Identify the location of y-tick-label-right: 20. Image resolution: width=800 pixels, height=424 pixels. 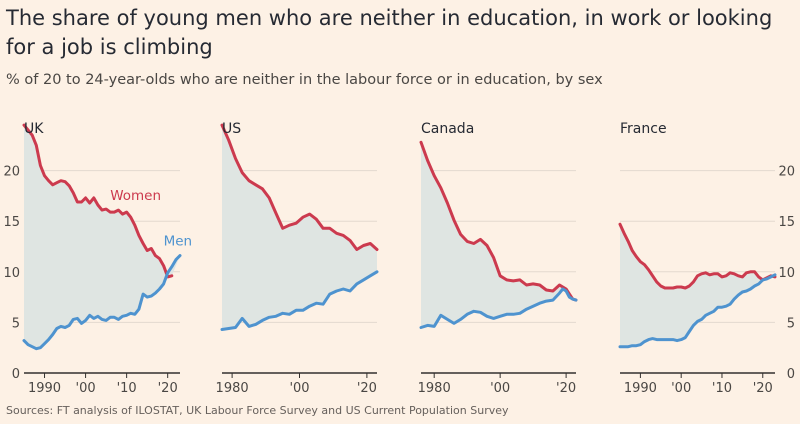
(786, 172).